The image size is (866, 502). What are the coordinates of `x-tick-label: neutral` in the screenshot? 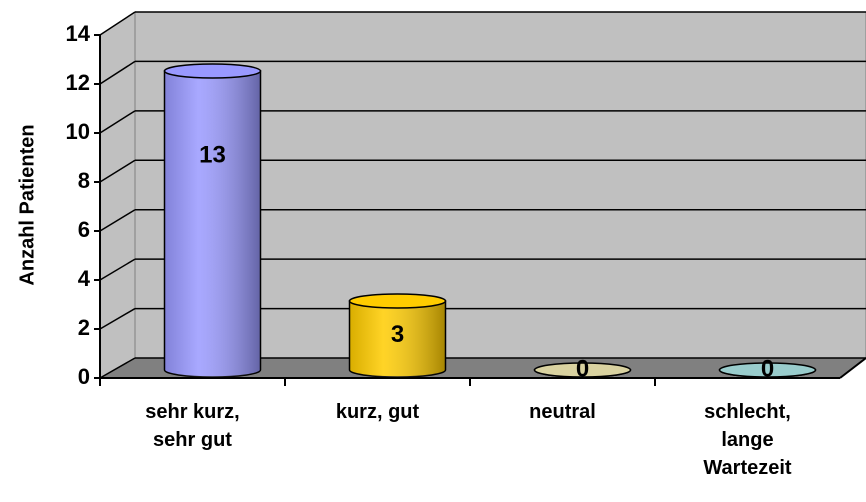 It's located at (562, 412).